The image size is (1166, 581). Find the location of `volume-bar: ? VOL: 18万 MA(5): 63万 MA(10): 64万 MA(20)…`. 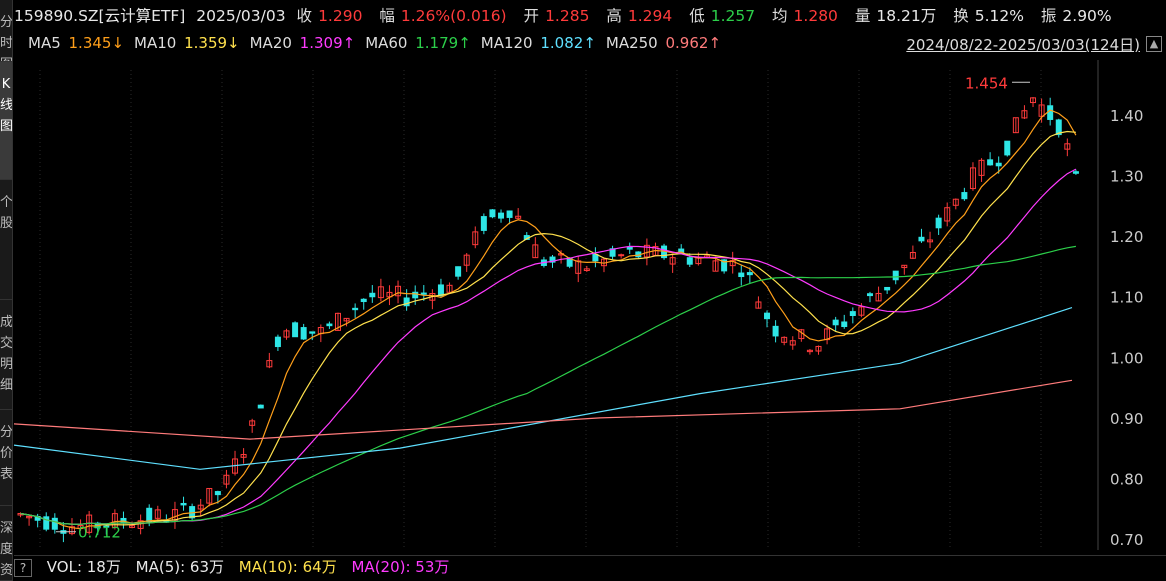

volume-bar: ? VOL: 18万 MA(5): 63万 MA(10): 64万 MA(20)… is located at coordinates (590, 566).